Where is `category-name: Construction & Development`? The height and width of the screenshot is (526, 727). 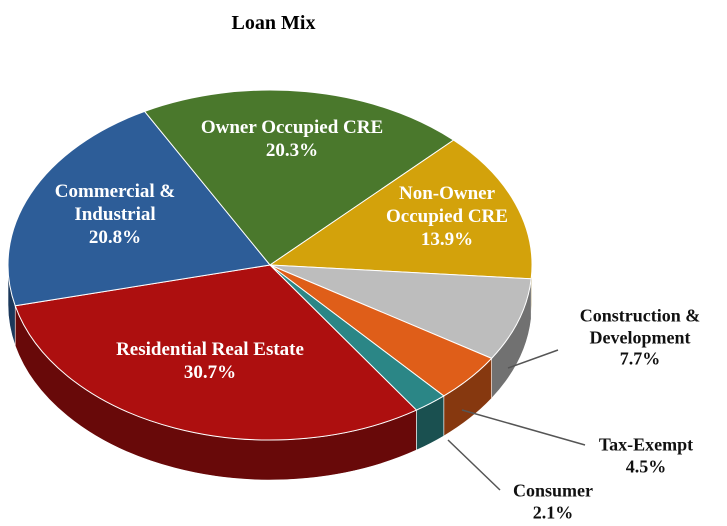
category-name: Construction & Development is located at coordinates (640, 326).